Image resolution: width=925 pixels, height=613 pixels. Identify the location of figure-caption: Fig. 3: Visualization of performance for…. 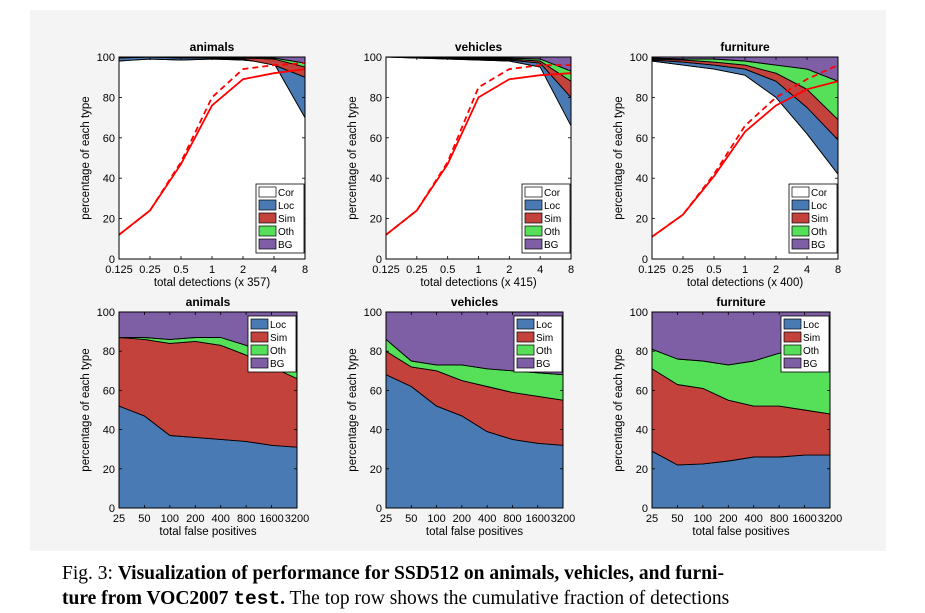
(477, 586).